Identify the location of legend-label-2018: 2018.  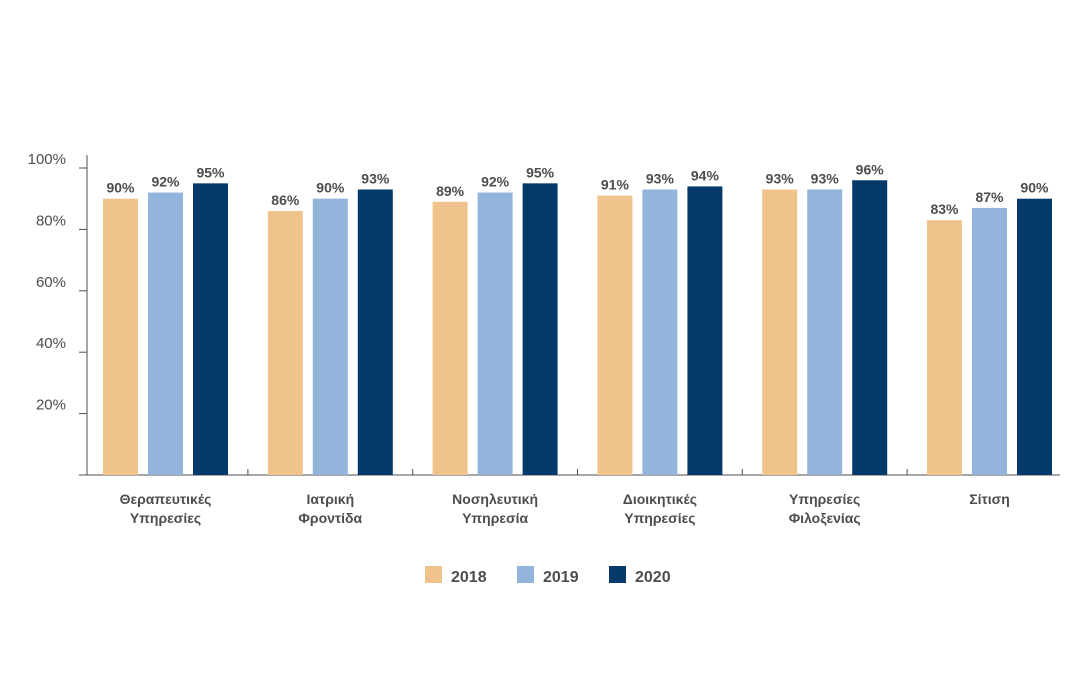
(469, 577).